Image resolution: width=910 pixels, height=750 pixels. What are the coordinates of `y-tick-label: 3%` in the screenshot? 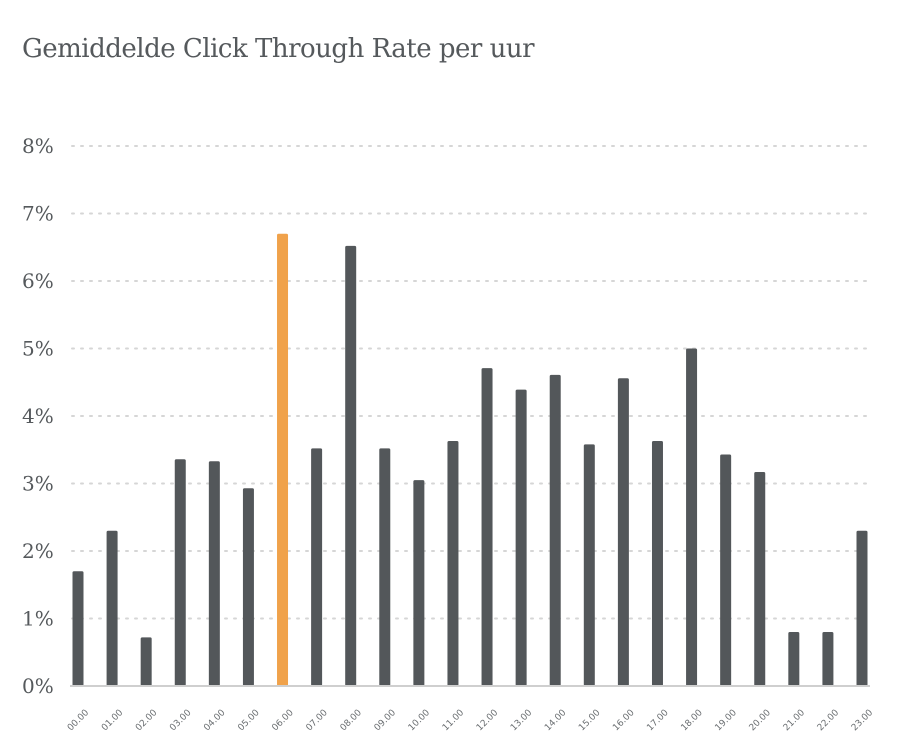 It's located at (38, 484).